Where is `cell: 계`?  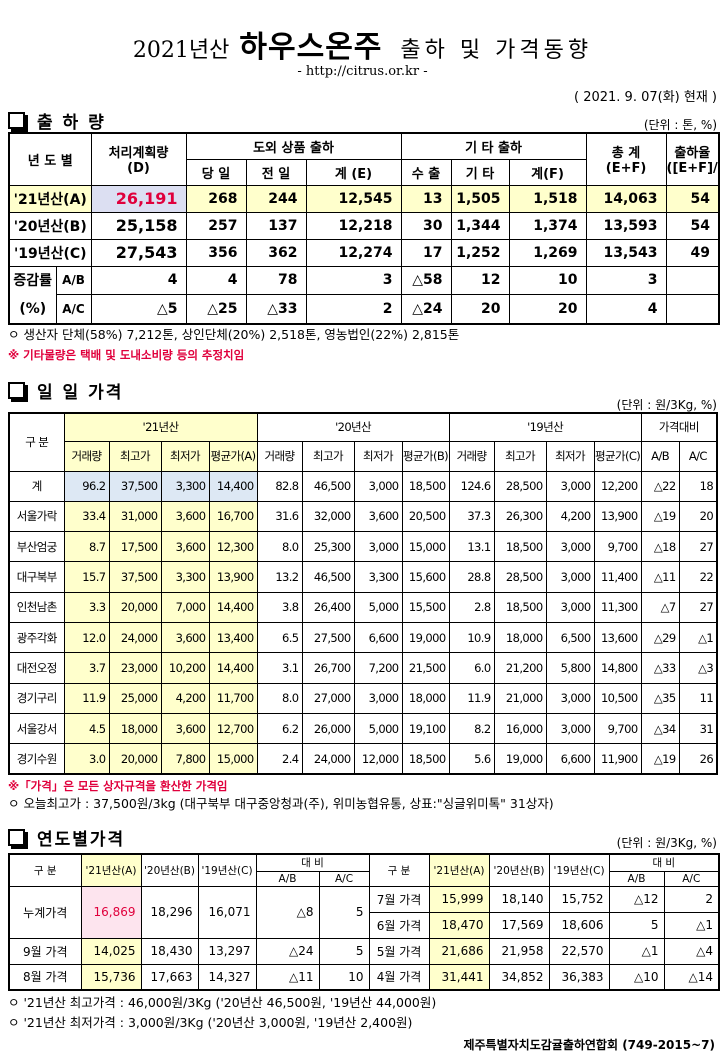
cell: 계 is located at coordinates (36, 486).